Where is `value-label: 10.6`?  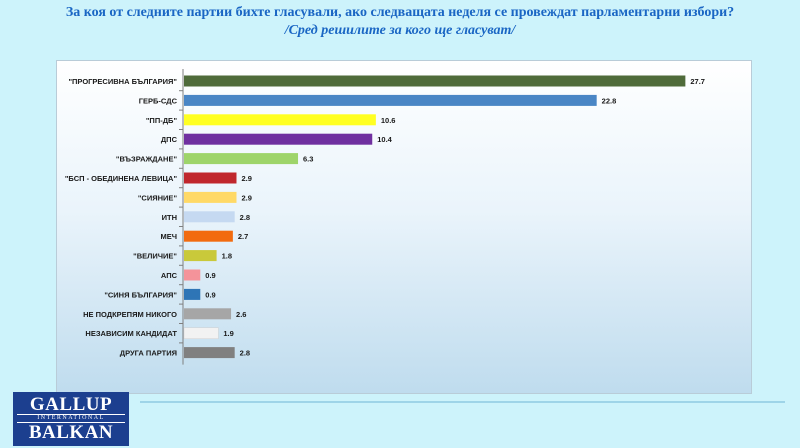
value-label: 10.6 is located at coordinates (388, 120).